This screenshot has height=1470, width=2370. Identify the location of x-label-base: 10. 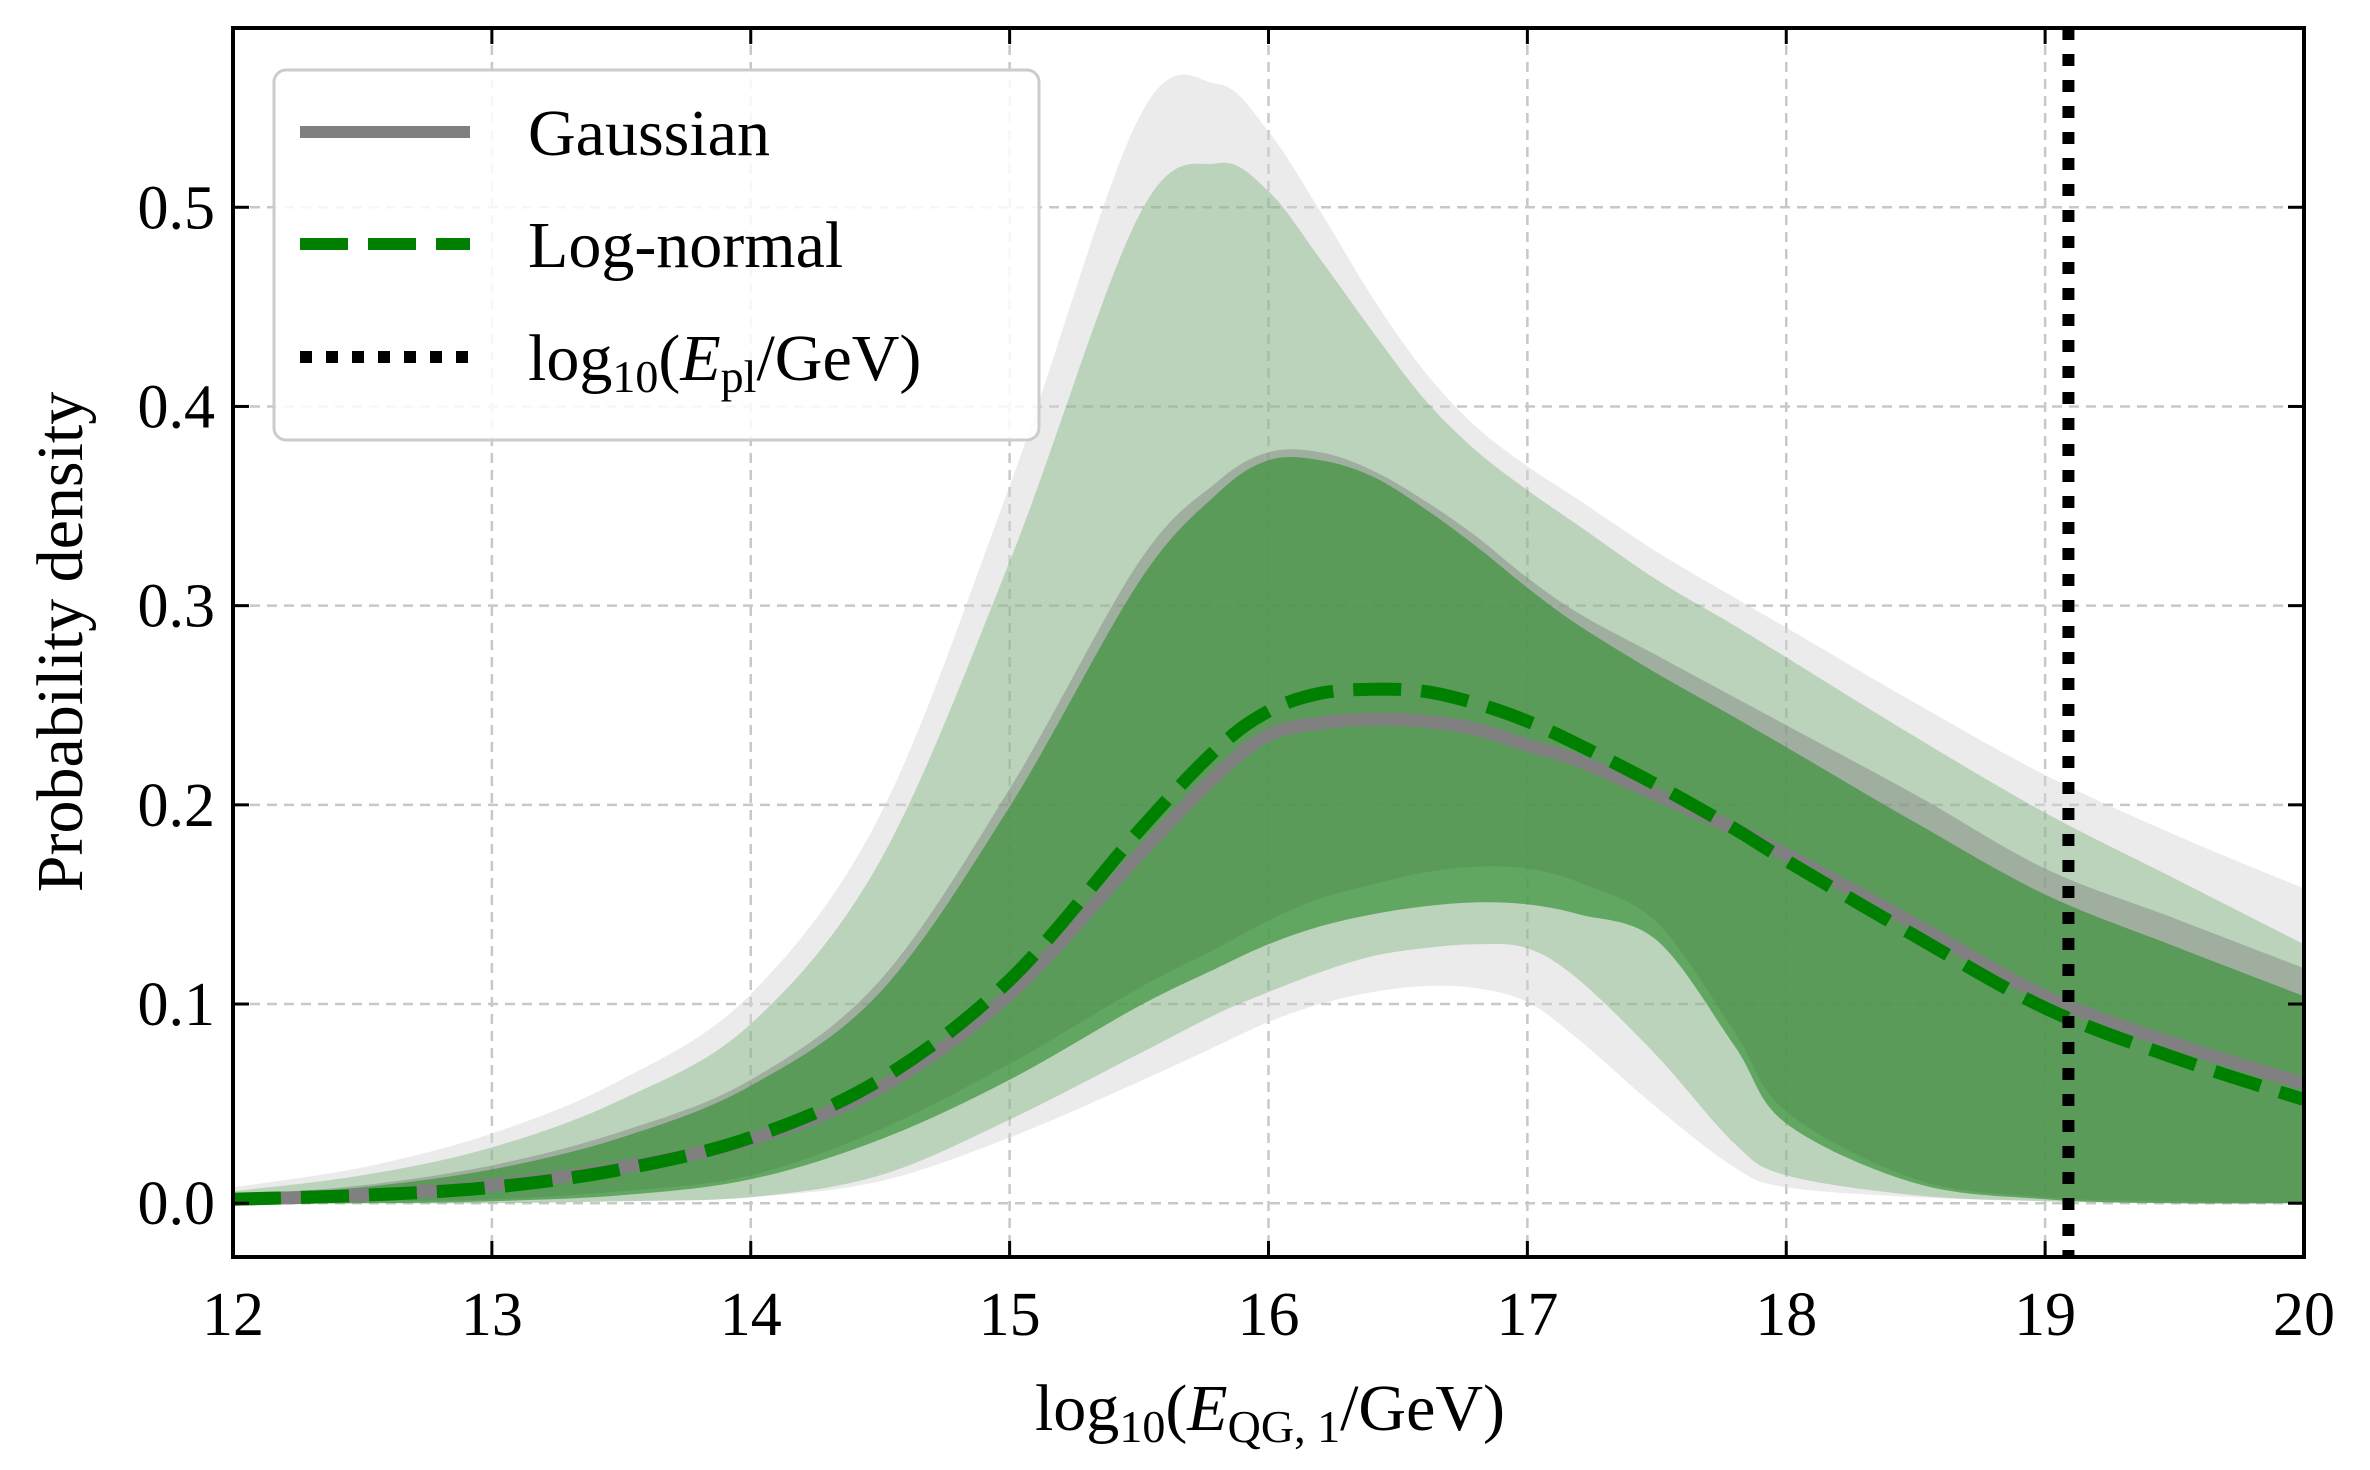
(1142, 1426).